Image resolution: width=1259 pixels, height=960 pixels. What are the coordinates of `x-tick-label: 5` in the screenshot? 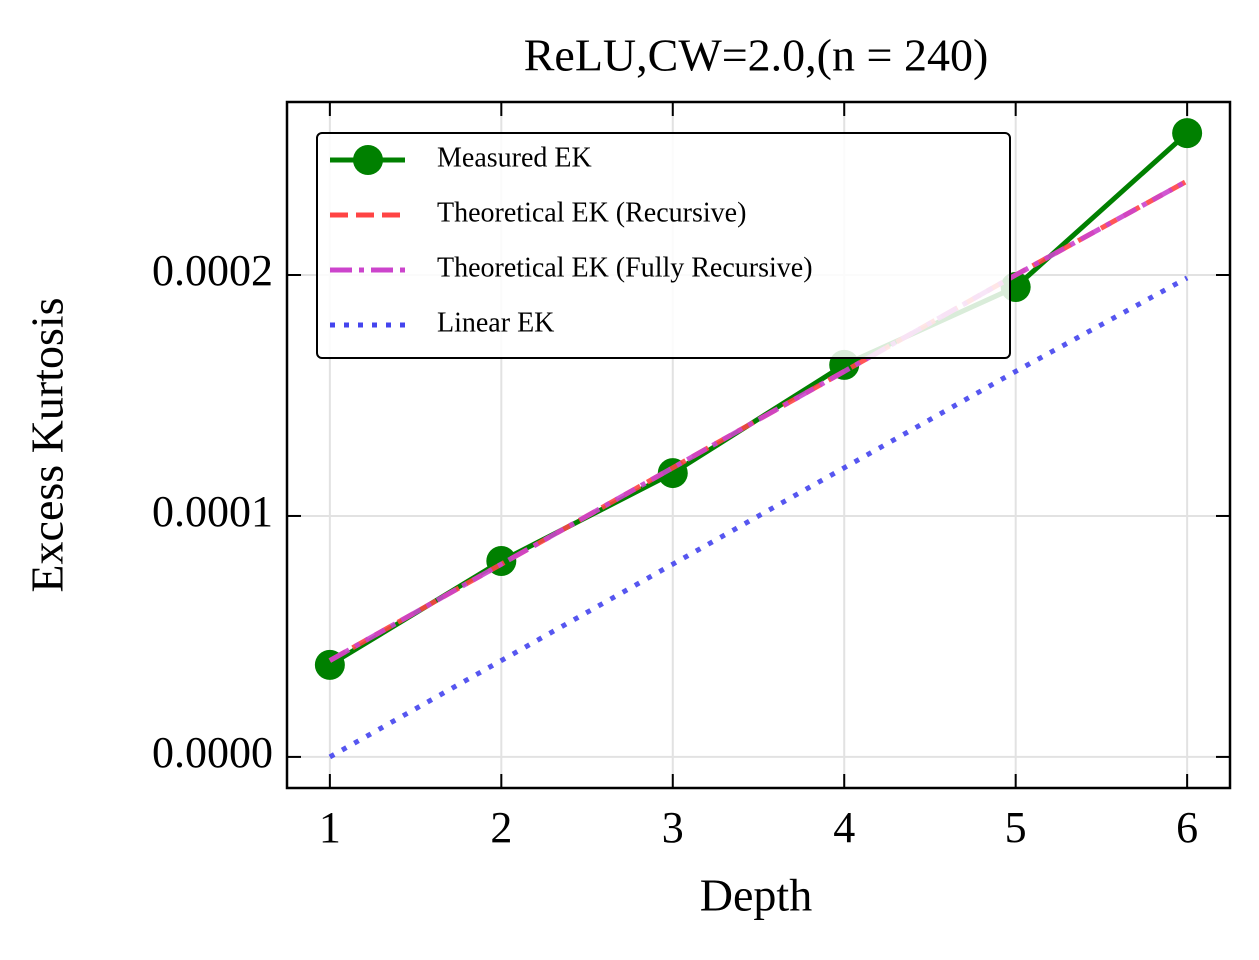 It's located at (1016, 827).